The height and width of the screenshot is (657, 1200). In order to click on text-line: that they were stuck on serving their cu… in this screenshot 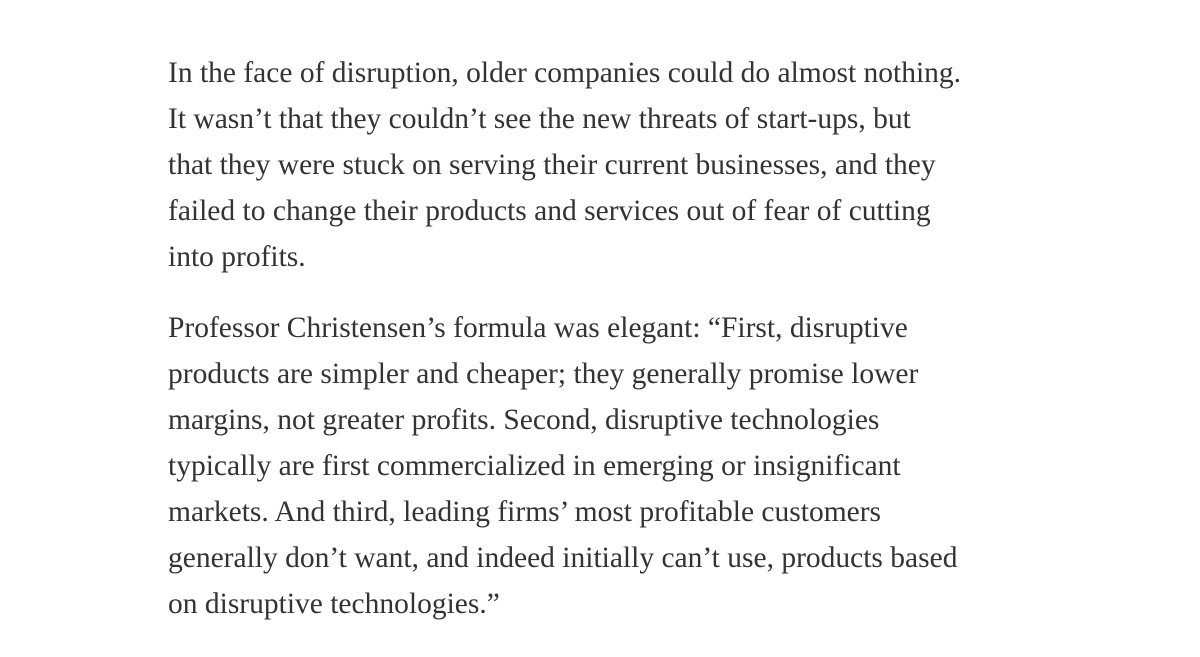, I will do `click(552, 165)`.